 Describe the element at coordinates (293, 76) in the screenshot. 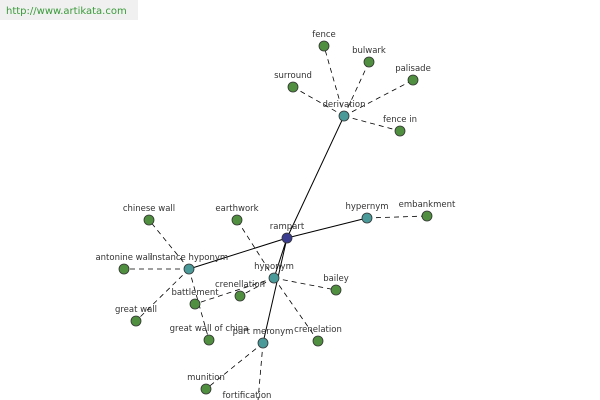

I see `node-label: surround` at that location.